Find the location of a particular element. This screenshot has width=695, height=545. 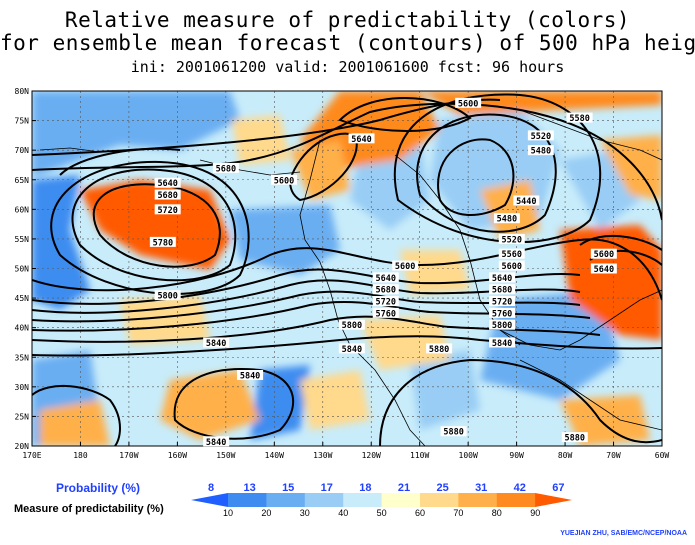

predictability-colorbar is located at coordinates (382, 500).